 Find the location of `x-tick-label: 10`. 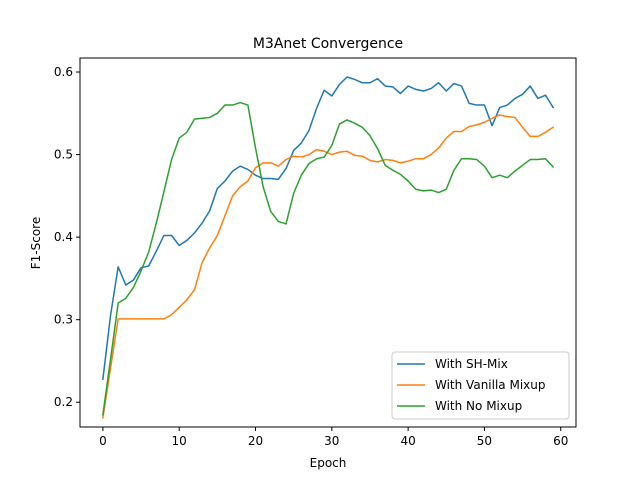

x-tick-label: 10 is located at coordinates (179, 441).